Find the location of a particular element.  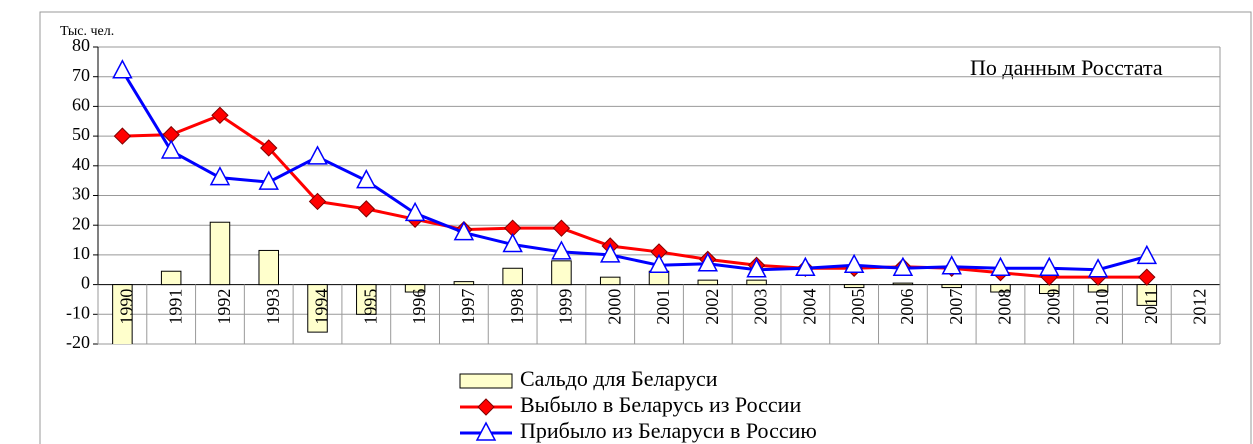

y-tick-label: 30 is located at coordinates (81, 194).